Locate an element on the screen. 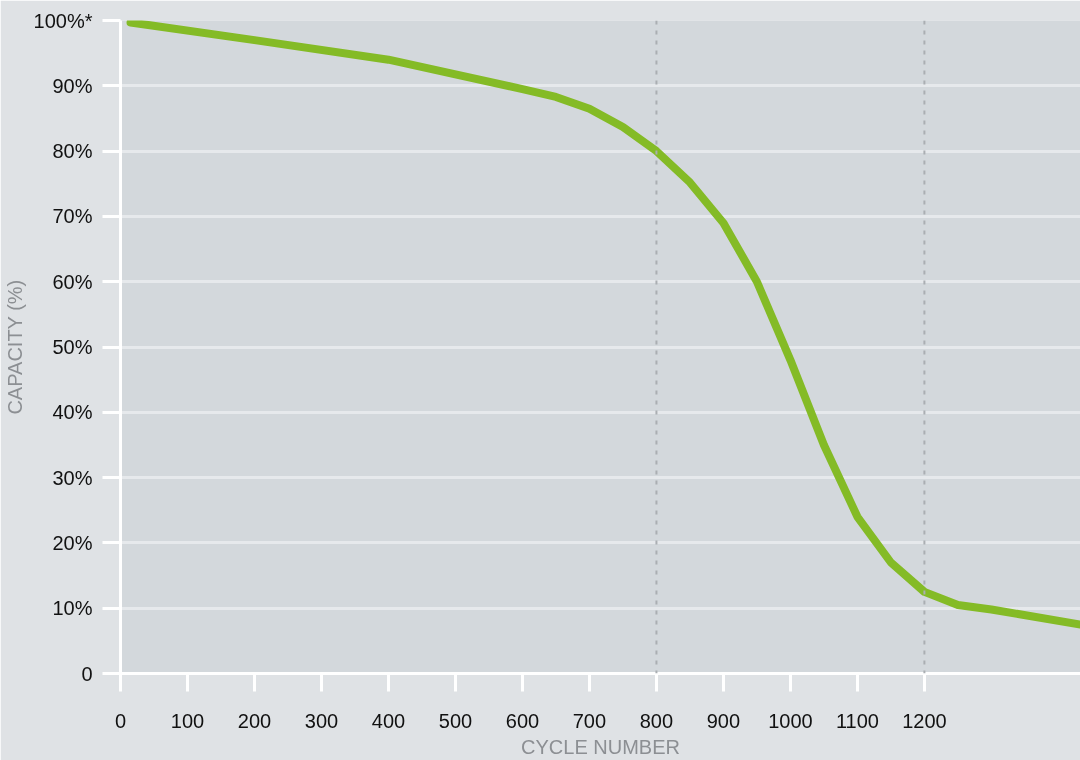 The height and width of the screenshot is (760, 1080). y-tick-label: 30% is located at coordinates (72, 477).